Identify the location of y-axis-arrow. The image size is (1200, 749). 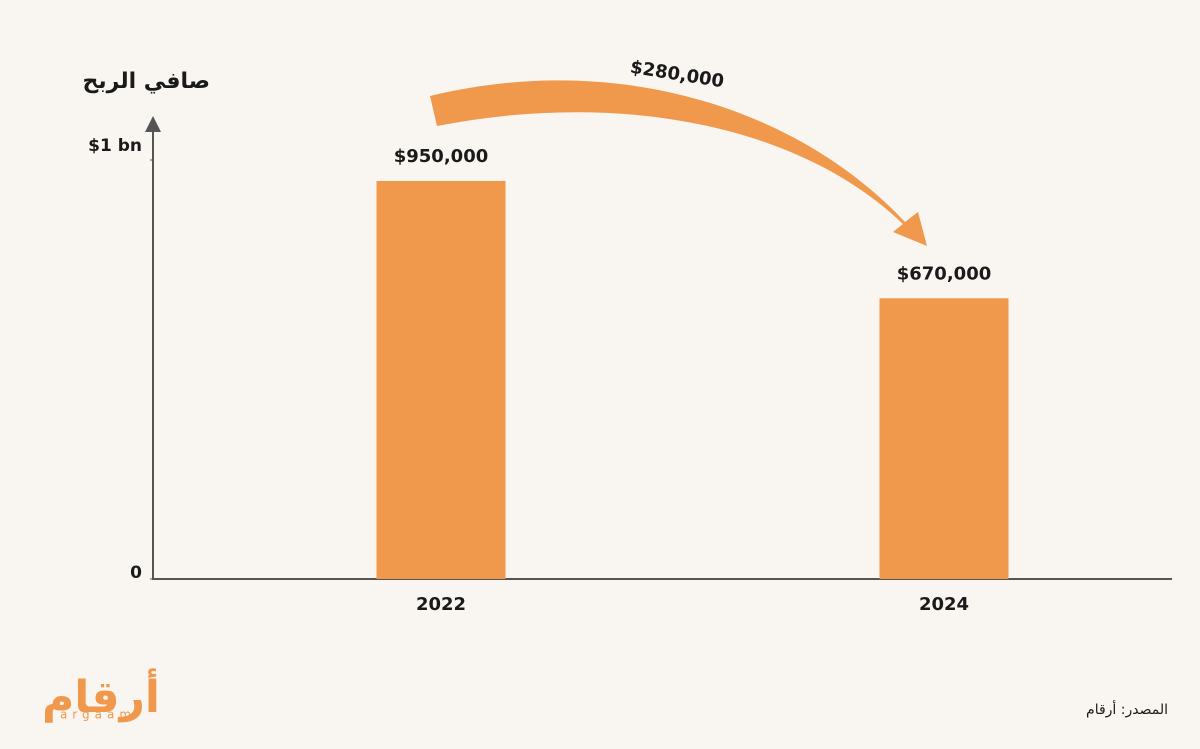
(153, 124).